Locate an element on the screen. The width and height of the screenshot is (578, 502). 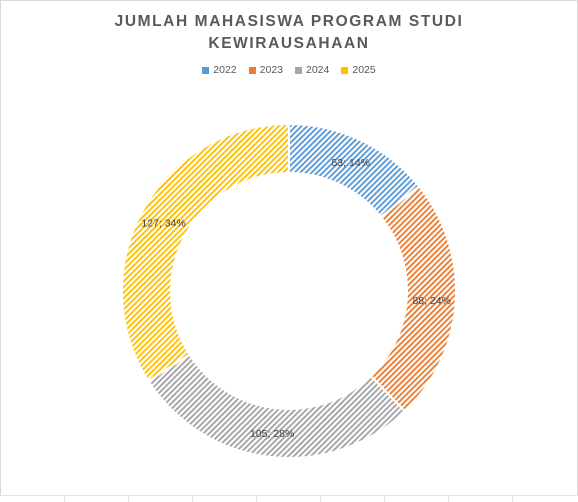
data-label-2024: 105; 28% is located at coordinates (272, 434).